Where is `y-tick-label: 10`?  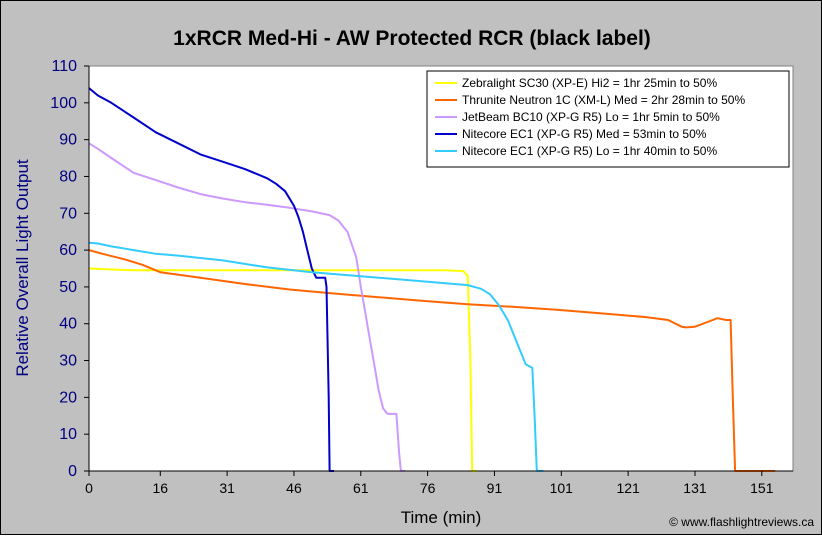
y-tick-label: 10 is located at coordinates (68, 434).